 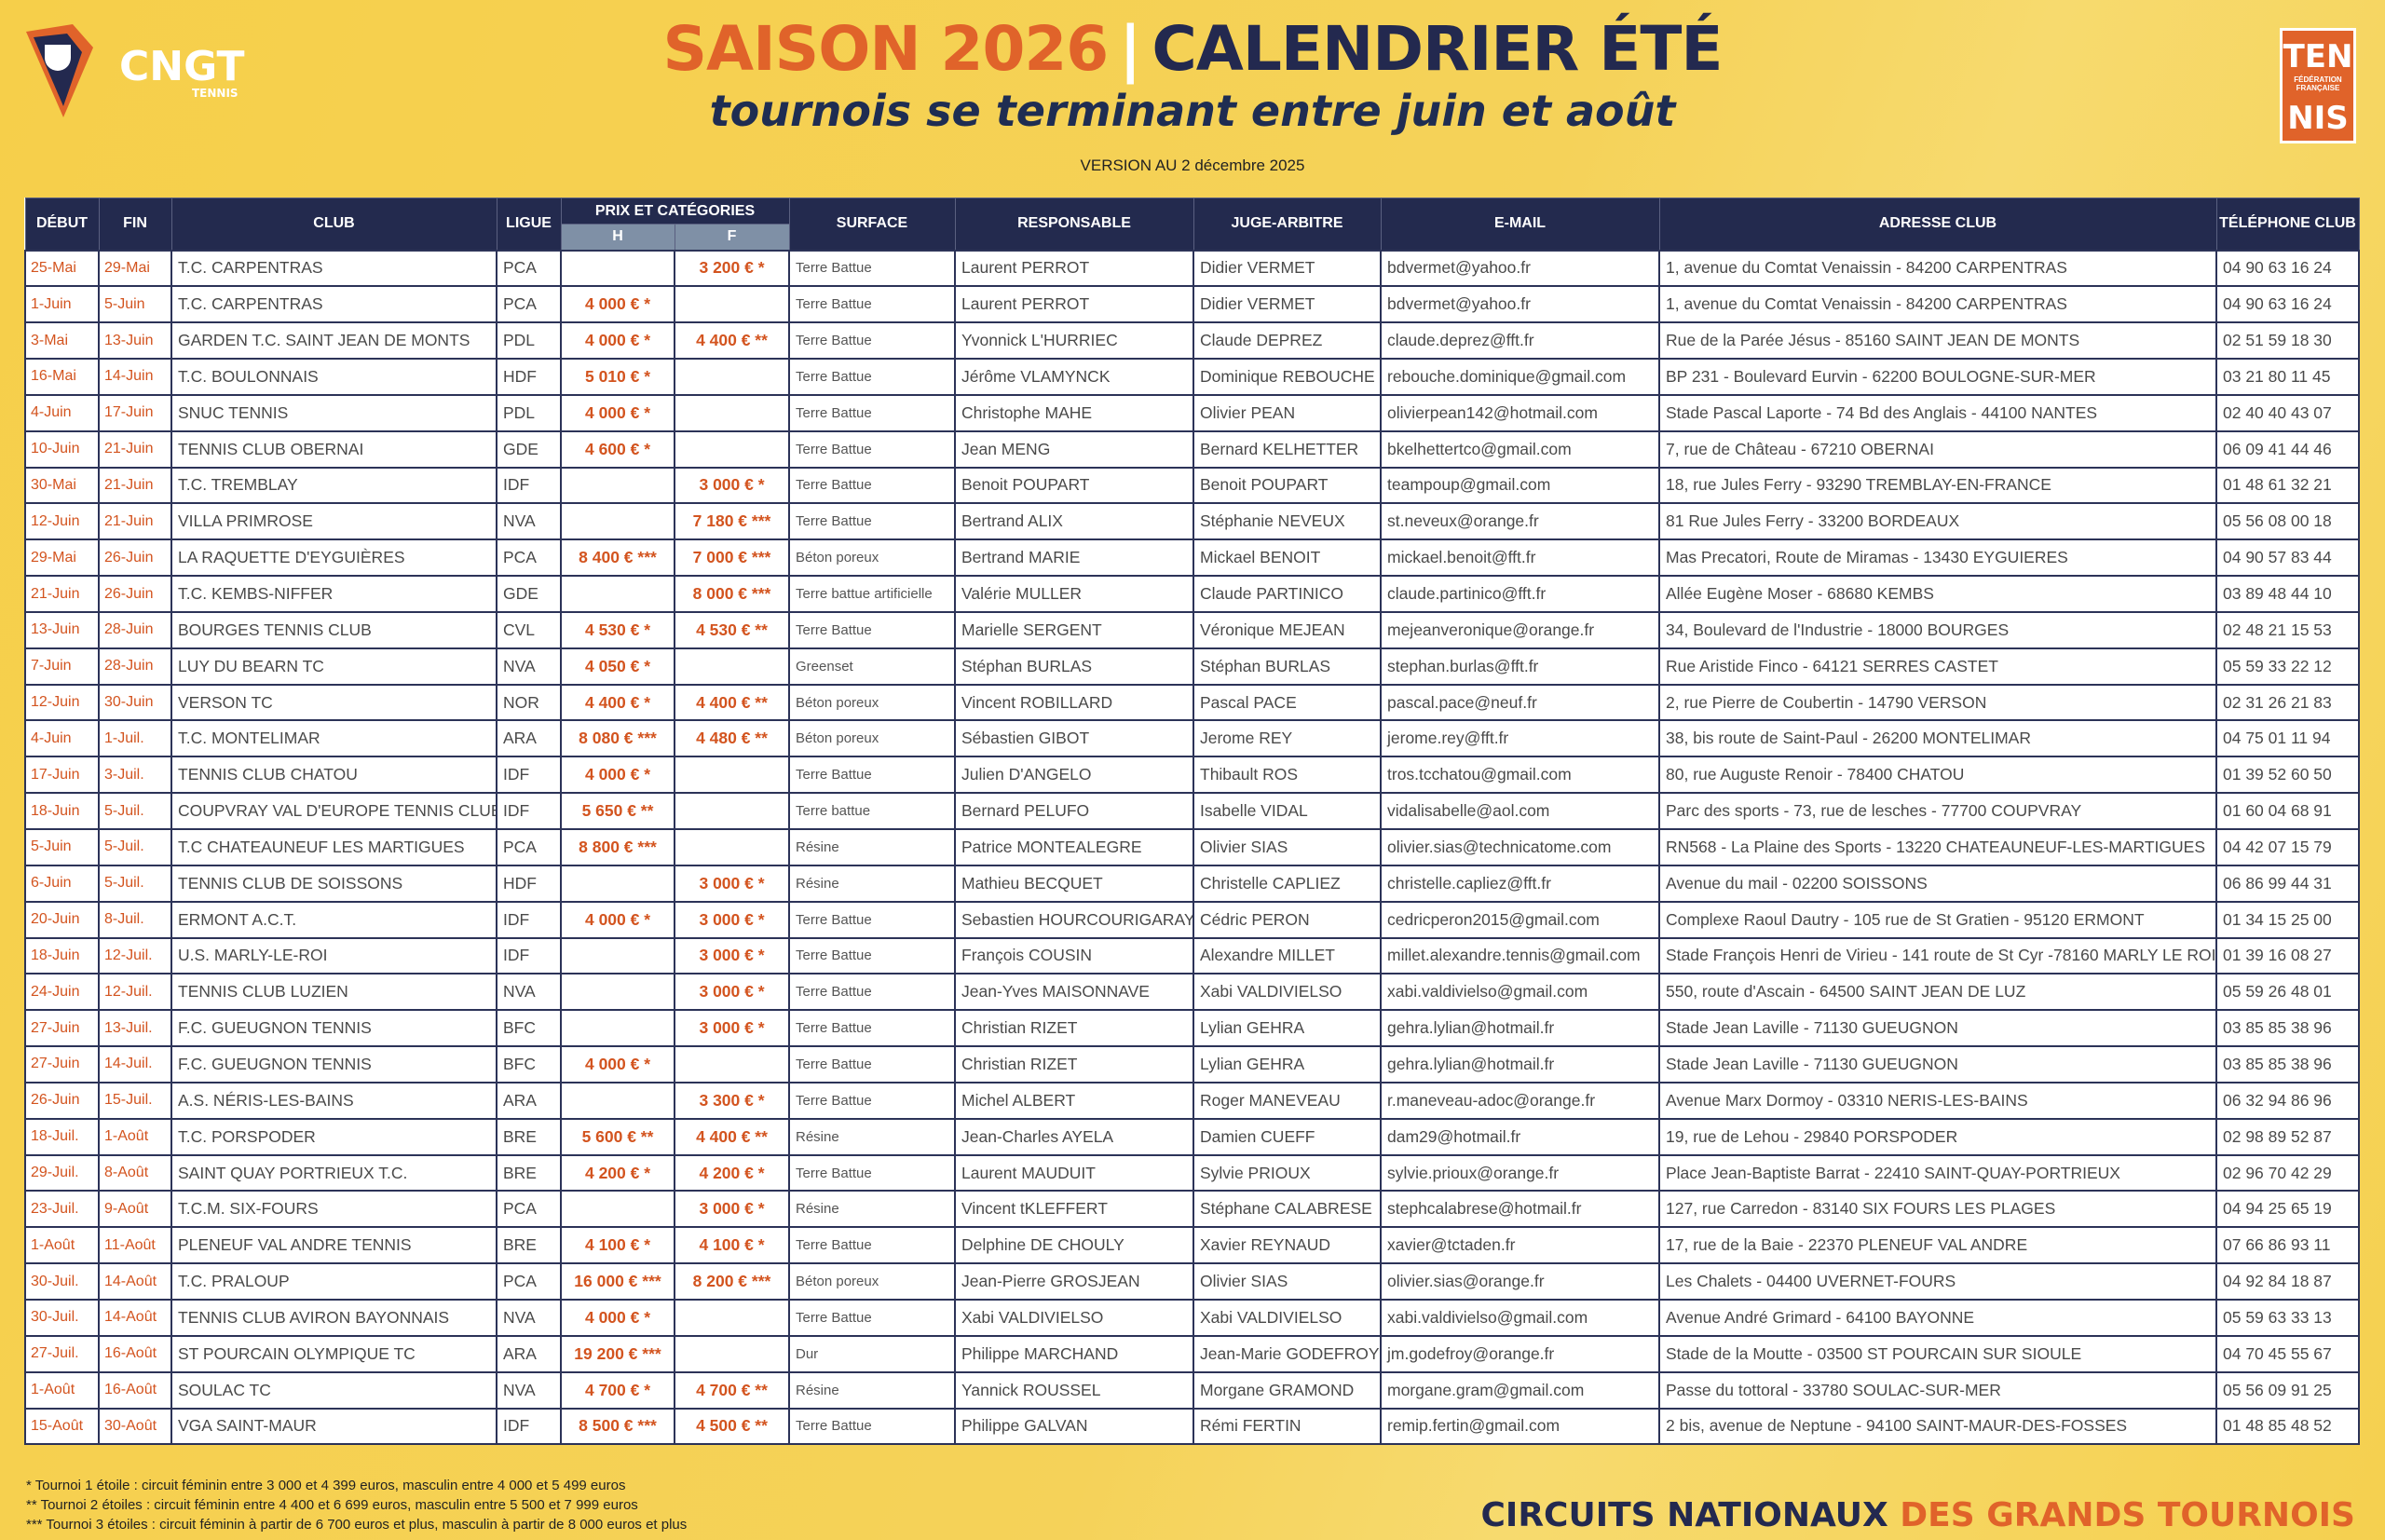 What do you see at coordinates (1520, 955) in the screenshot?
I see `cell-email: millet.alexandre.tennis@gmail.com` at bounding box center [1520, 955].